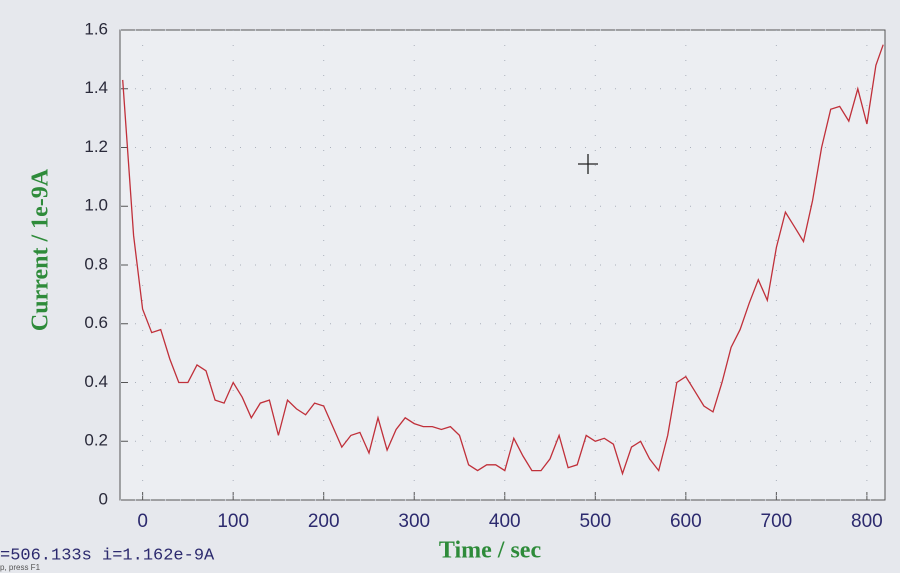  Describe the element at coordinates (96, 322) in the screenshot. I see `y-tick-label: 0.6` at that location.